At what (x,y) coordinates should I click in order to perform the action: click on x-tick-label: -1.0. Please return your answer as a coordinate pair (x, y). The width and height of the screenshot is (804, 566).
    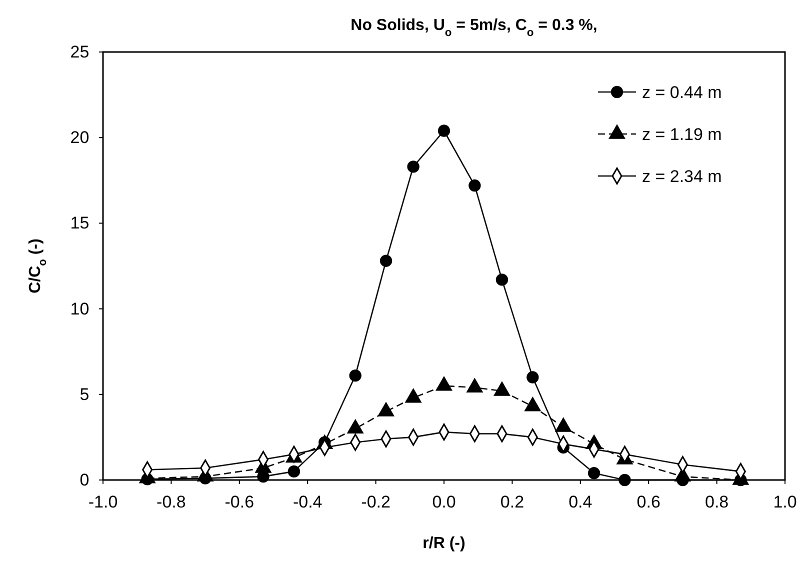
    Looking at the image, I should click on (103, 502).